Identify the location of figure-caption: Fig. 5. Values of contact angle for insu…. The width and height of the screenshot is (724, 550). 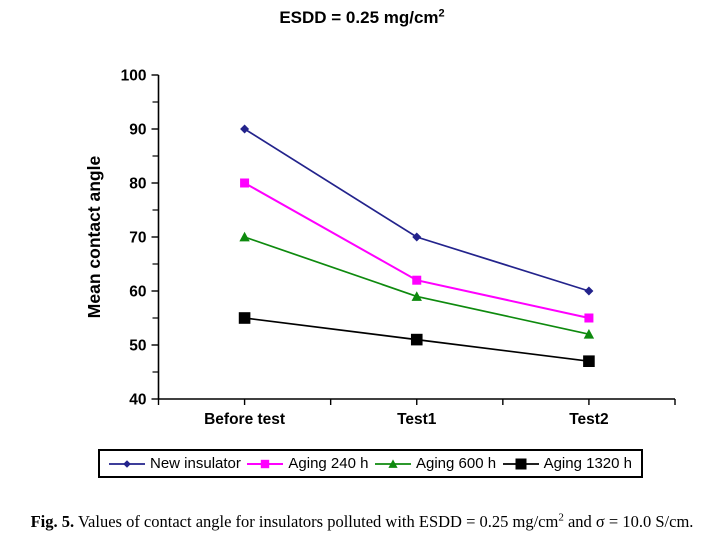
(362, 522).